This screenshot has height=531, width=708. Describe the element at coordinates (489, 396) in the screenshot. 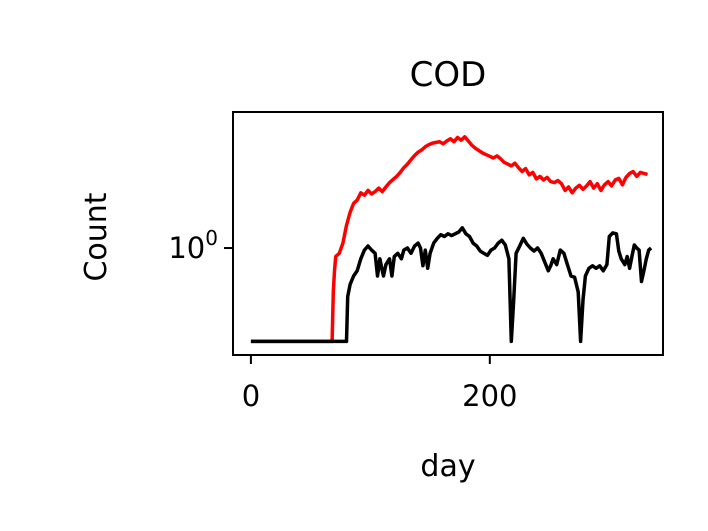

I see `x-tick-label-2: 200` at that location.